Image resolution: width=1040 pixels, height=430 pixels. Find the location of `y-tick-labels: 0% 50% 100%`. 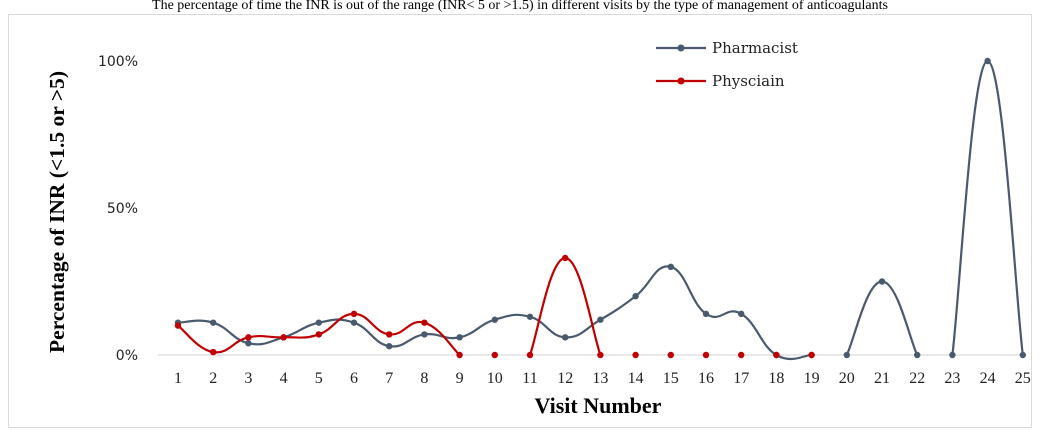

y-tick-labels: 0% 50% 100% is located at coordinates (118, 209).